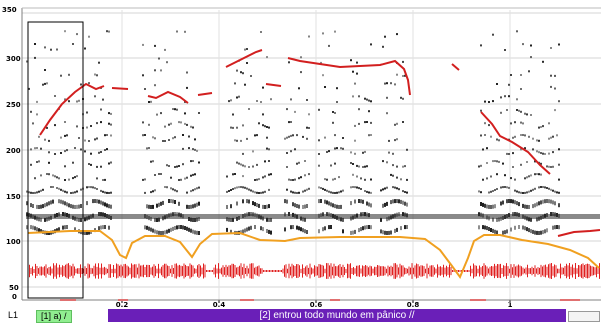  What do you see at coordinates (316, 305) in the screenshot?
I see `x-tick-0-6: 0.6` at bounding box center [316, 305].